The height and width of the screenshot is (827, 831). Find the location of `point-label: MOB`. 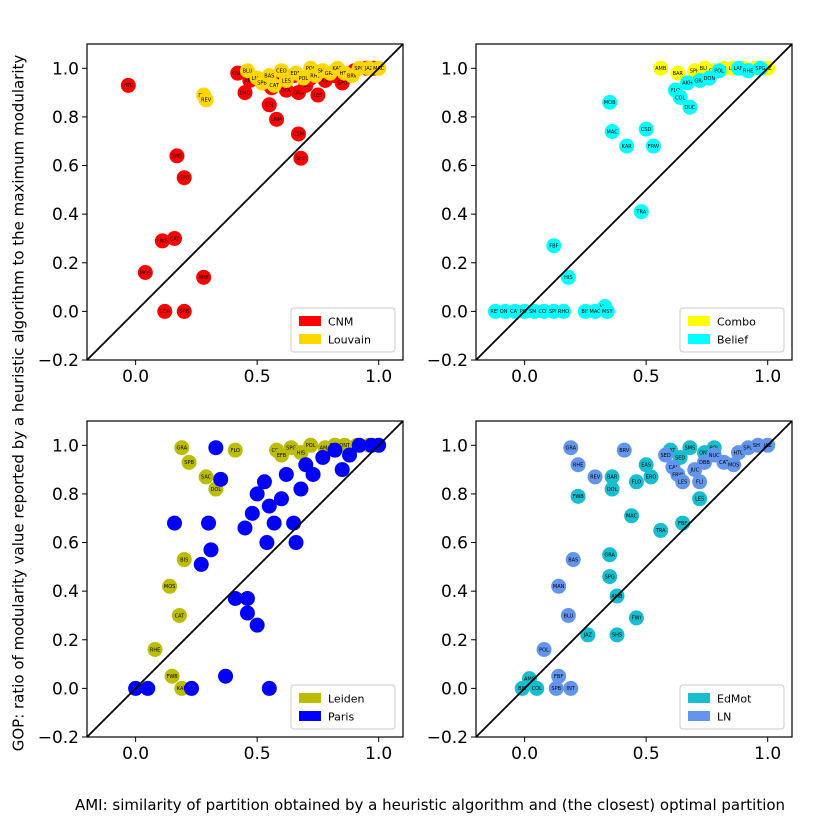

point-label: MOB is located at coordinates (610, 103).